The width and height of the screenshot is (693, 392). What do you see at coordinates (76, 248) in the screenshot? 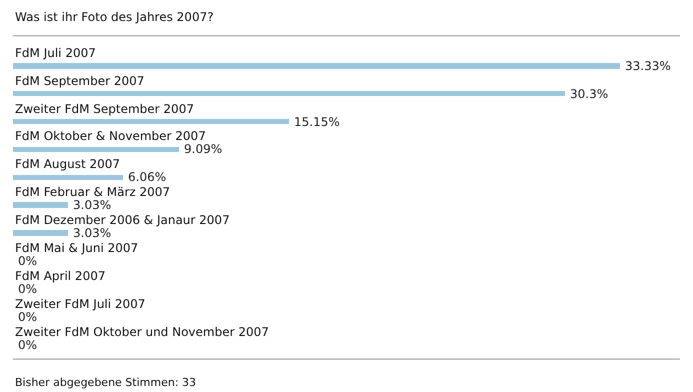
I see `y-tick-label: FdM Mai & Juni 2007` at bounding box center [76, 248].